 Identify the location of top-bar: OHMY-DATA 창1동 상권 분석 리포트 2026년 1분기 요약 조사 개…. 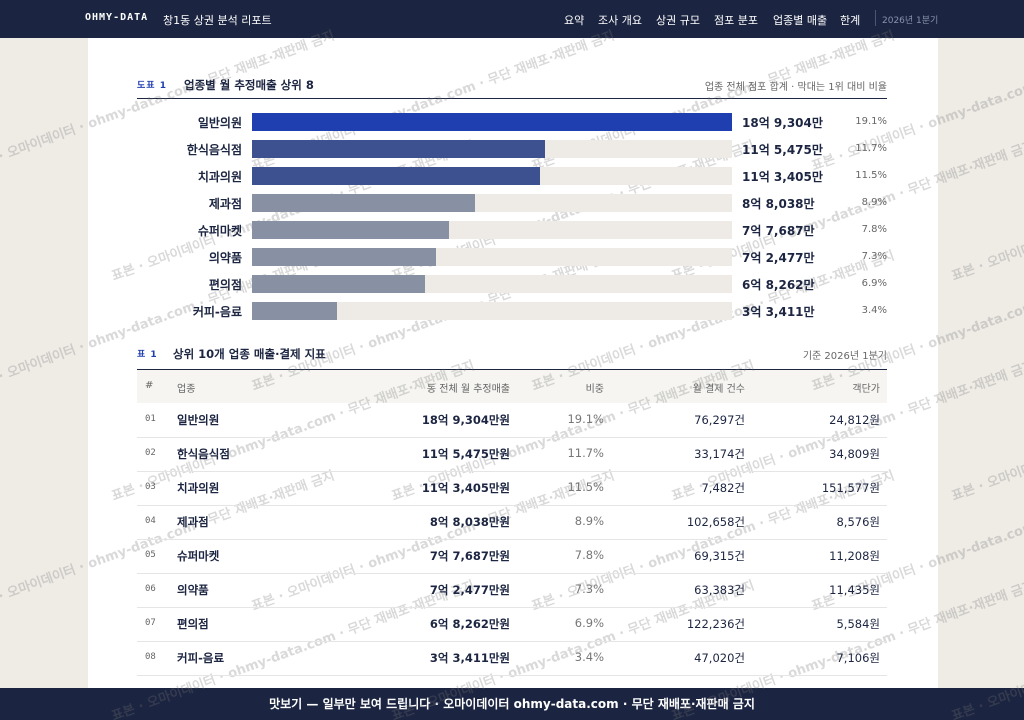
(512, 19).